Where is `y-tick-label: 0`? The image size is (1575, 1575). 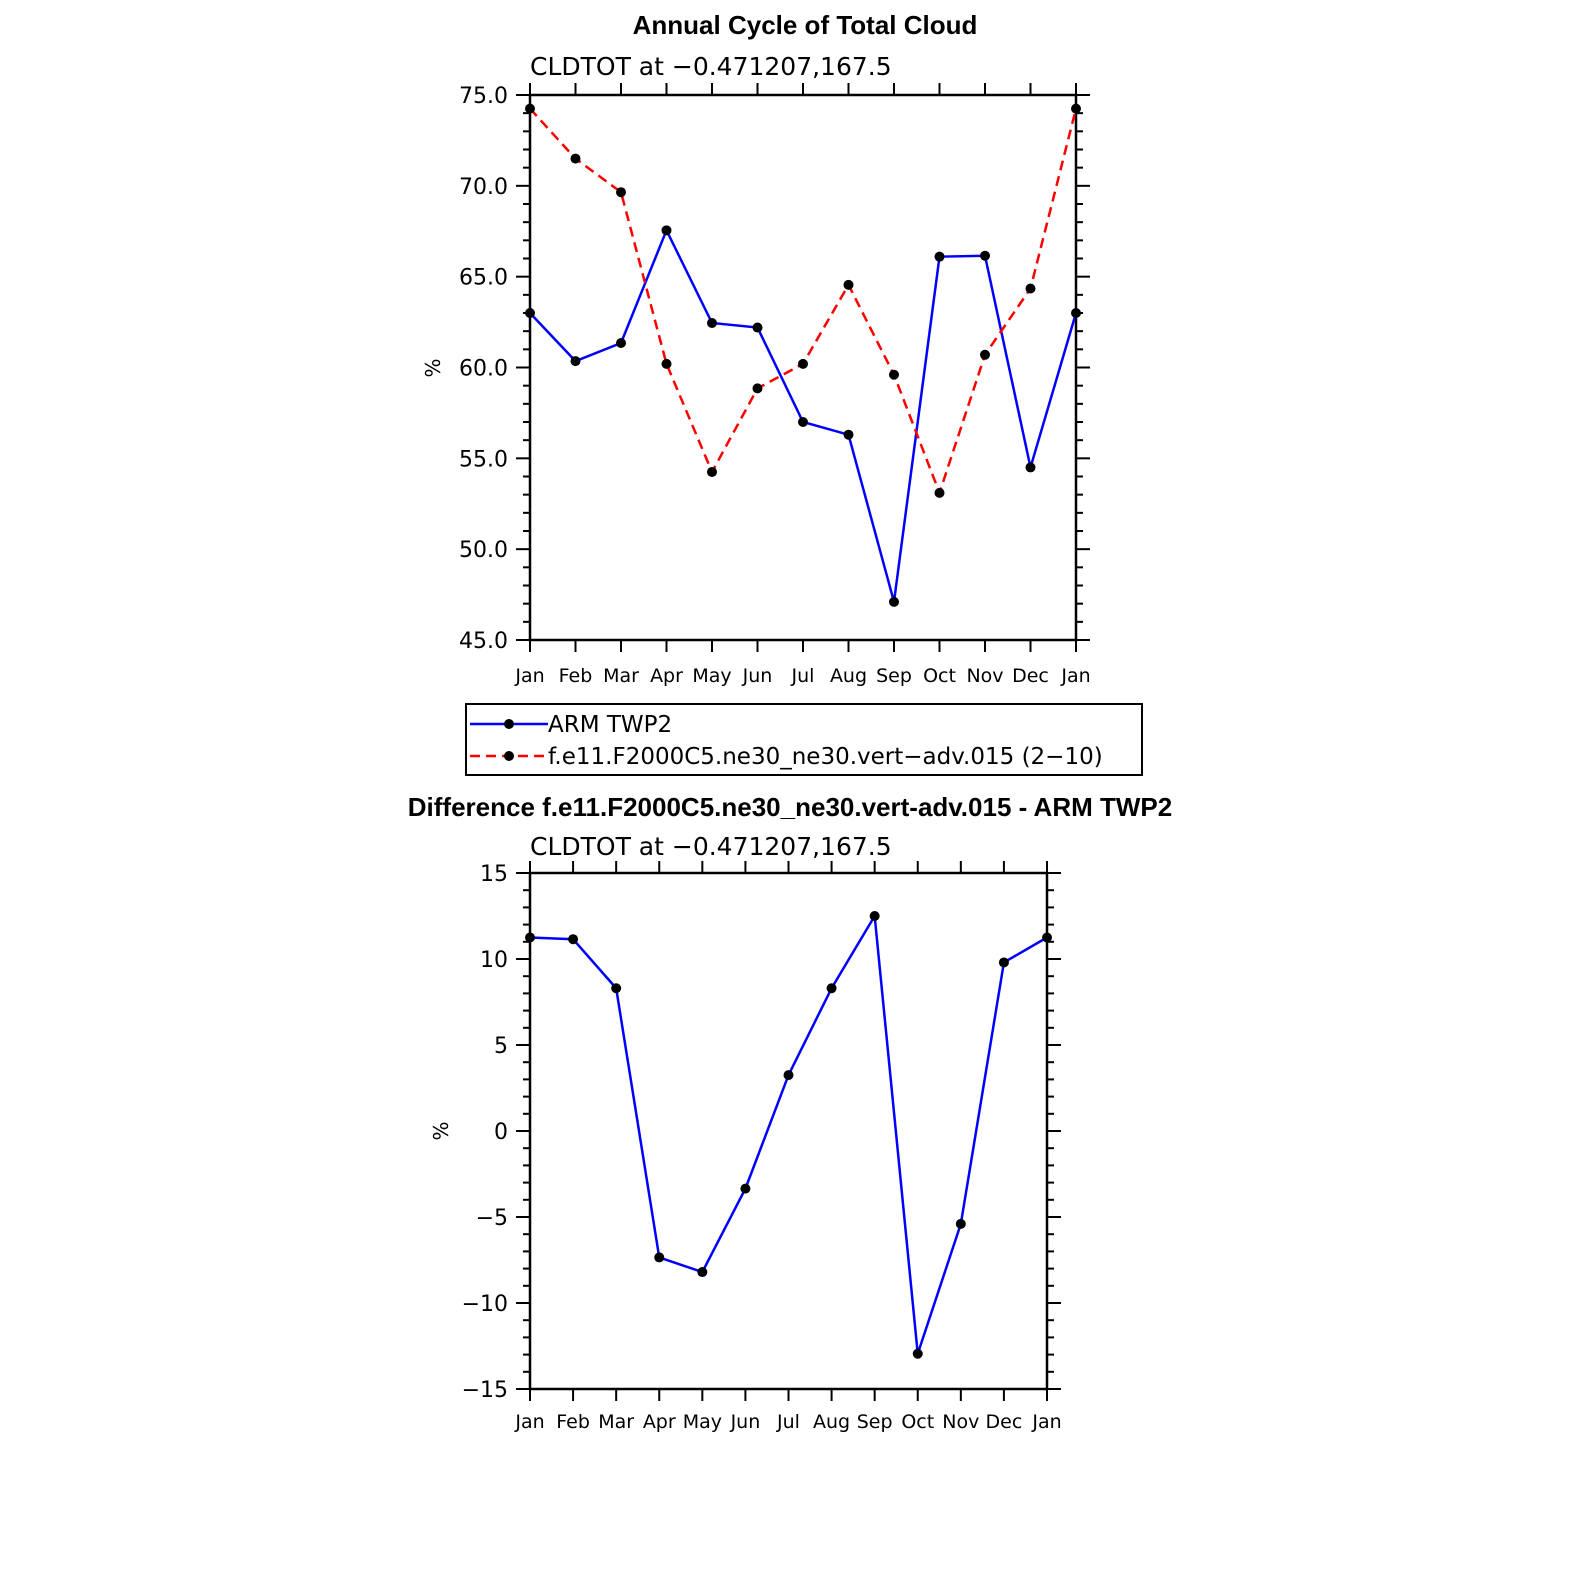 y-tick-label: 0 is located at coordinates (501, 1132).